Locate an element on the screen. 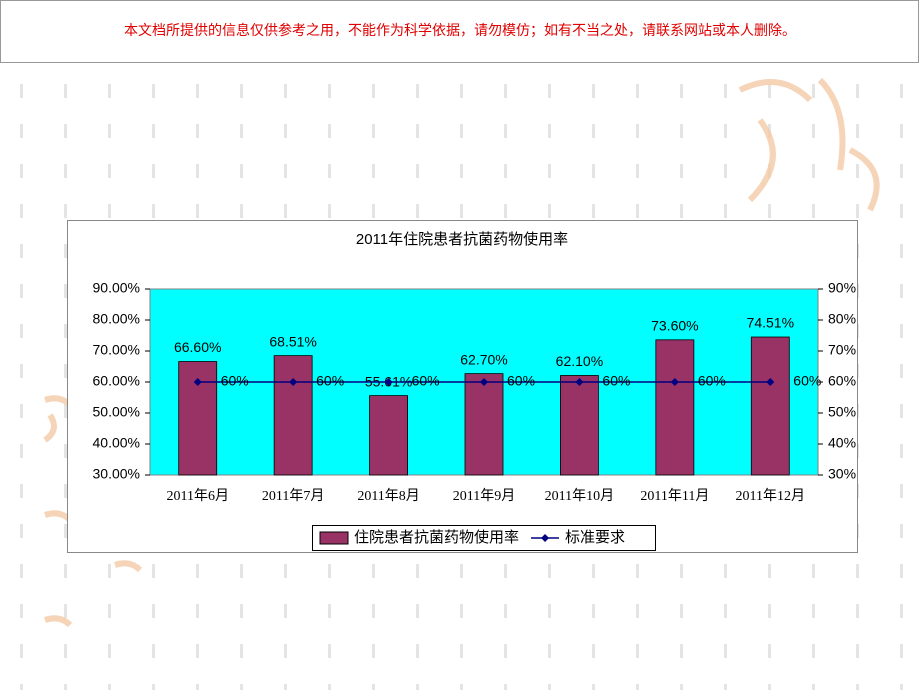 Image resolution: width=920 pixels, height=695 pixels. y-tick-label: 60.00% is located at coordinates (116, 381).